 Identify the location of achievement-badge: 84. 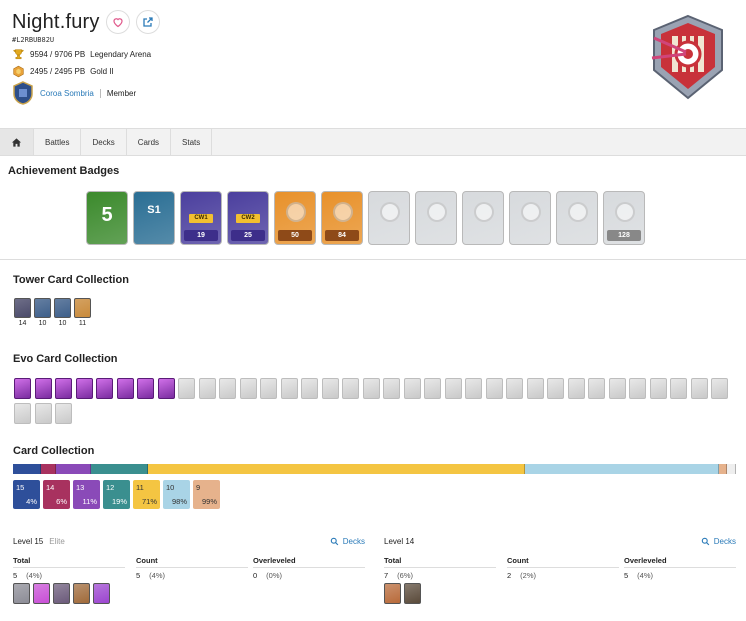
(342, 218).